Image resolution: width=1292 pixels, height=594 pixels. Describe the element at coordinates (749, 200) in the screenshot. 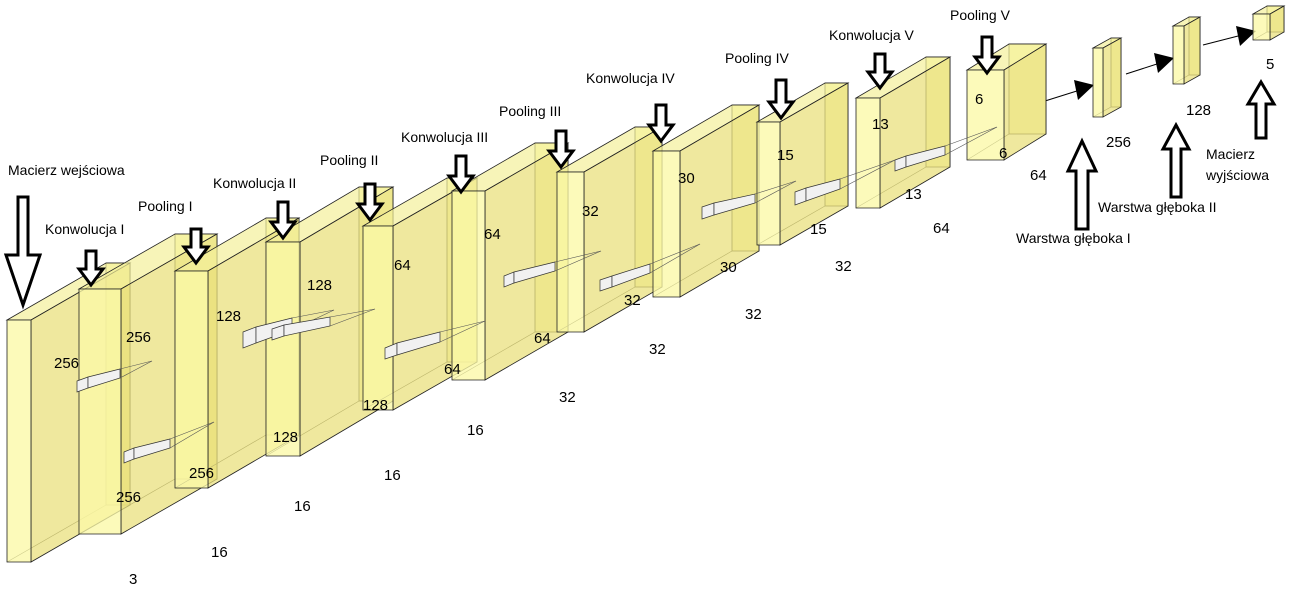

I see `kernel-conv4-pool4` at that location.